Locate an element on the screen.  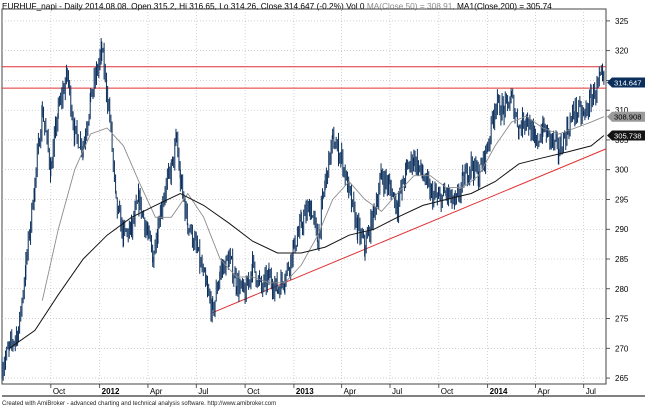
ma50-legend: MA(Close,50) = 308.91, is located at coordinates (410, 6).